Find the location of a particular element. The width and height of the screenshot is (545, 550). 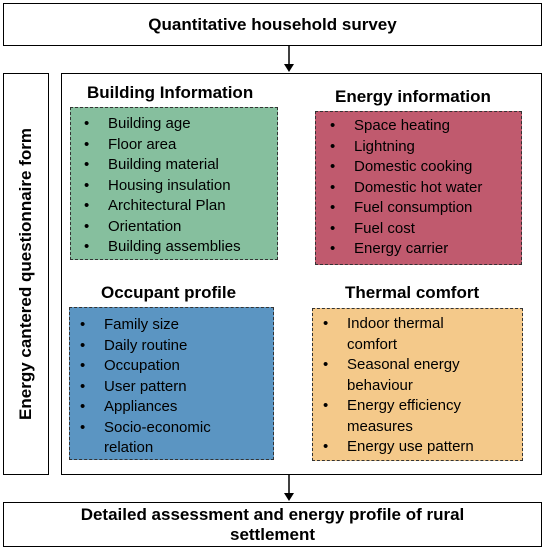

list-item: • Energy carrier is located at coordinates (389, 248).